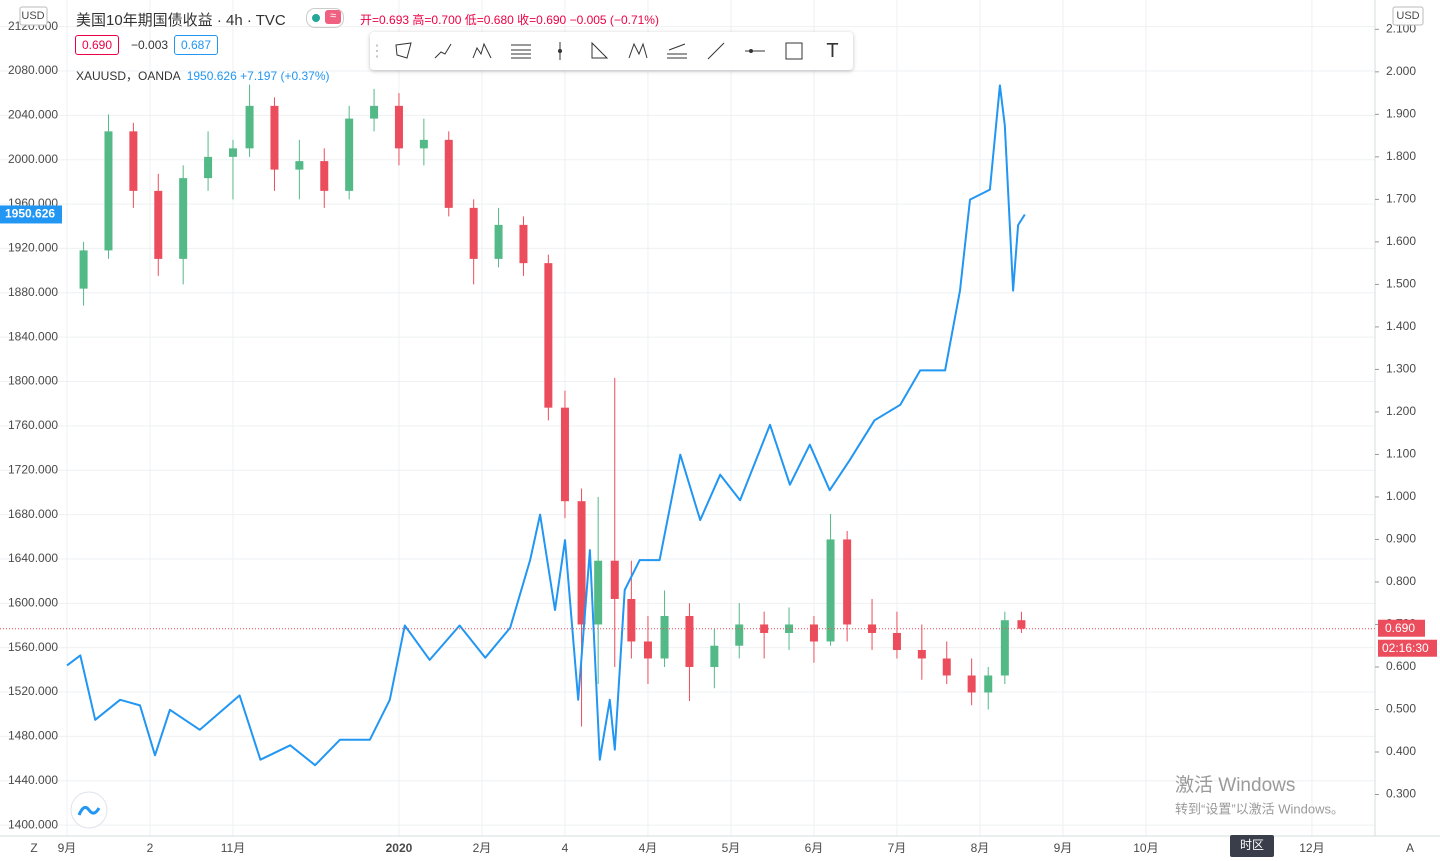 Image resolution: width=1440 pixels, height=861 pixels. I want to click on ask: 0.687, so click(196, 45).